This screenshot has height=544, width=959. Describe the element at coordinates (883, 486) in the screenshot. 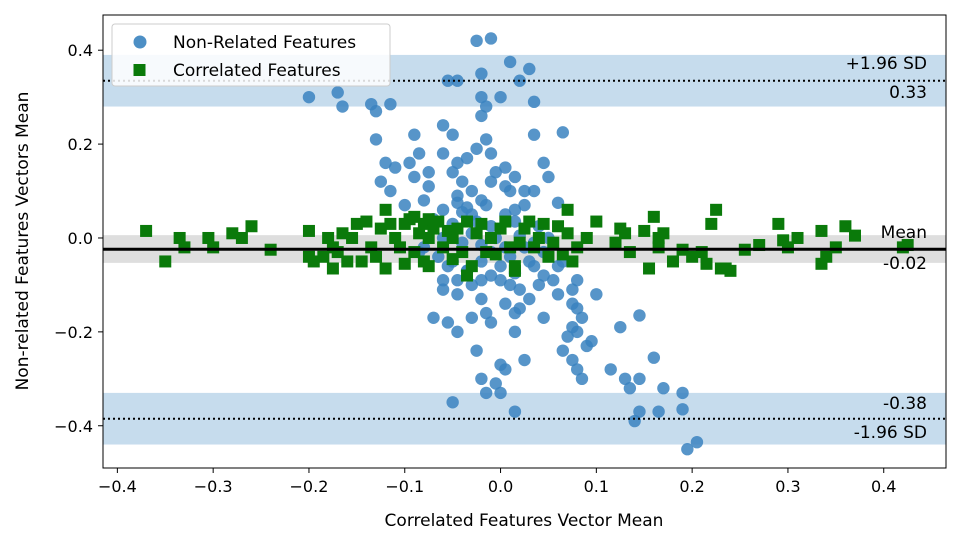

I see `x-tick-label: 0.4` at that location.